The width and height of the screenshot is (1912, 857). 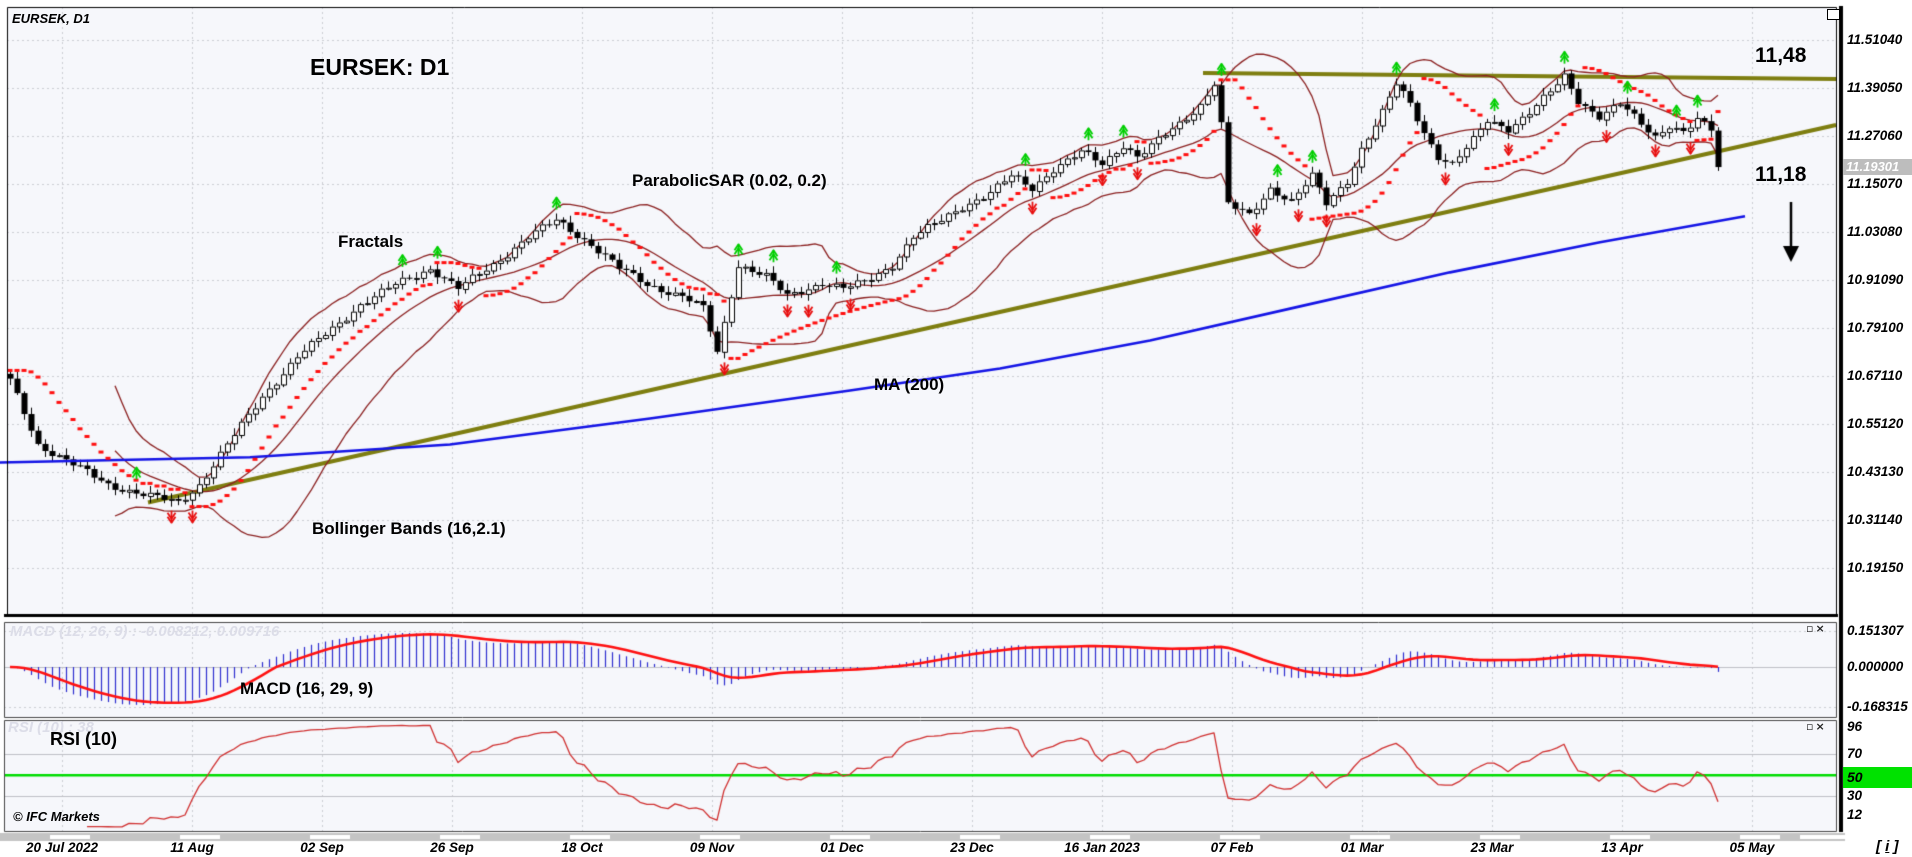 I want to click on macd-minimize-icon: ▫, so click(x=1811, y=628).